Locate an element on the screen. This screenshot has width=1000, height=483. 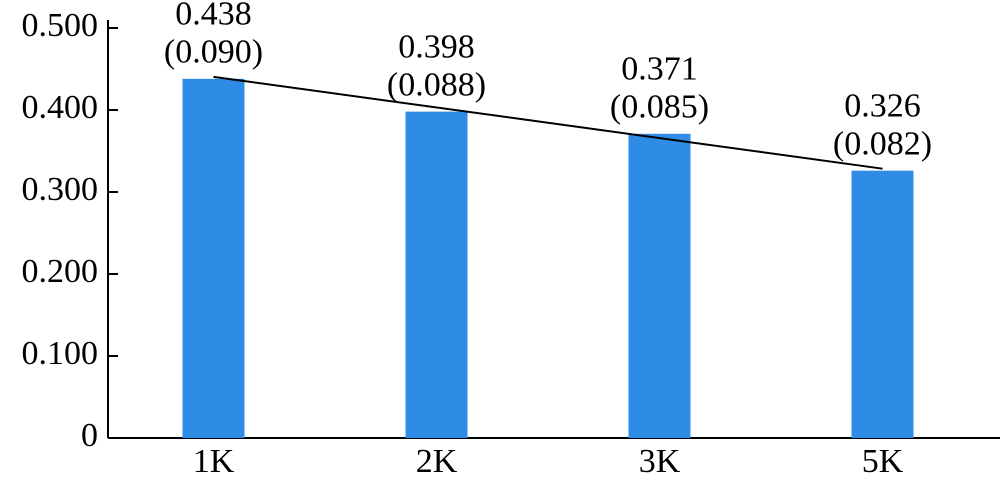
y-tick-label: 0.100 is located at coordinates (60, 353).